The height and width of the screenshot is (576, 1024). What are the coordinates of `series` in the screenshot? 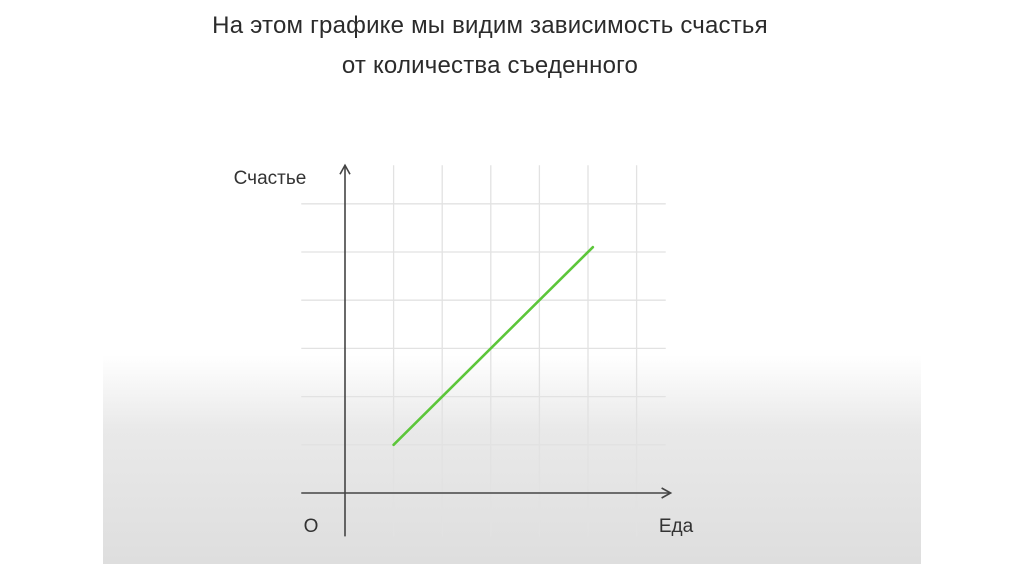 It's located at (493, 346).